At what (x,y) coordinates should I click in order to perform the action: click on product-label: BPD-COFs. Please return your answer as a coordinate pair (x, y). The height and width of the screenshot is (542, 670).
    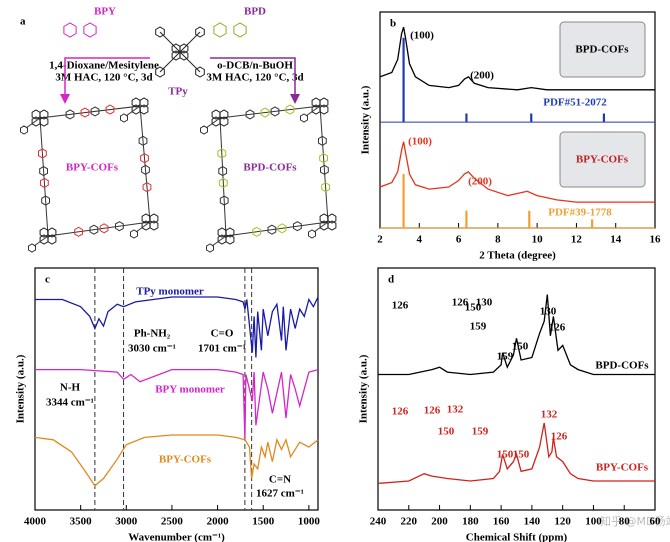
    Looking at the image, I should click on (270, 168).